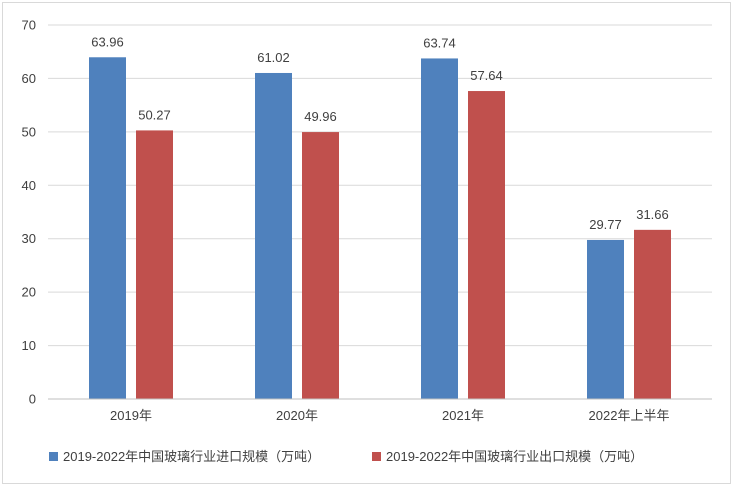 The image size is (733, 486). I want to click on legend-label-2: 2019-2022年中国玻璃行业出口规模（万吨）, so click(514, 456).